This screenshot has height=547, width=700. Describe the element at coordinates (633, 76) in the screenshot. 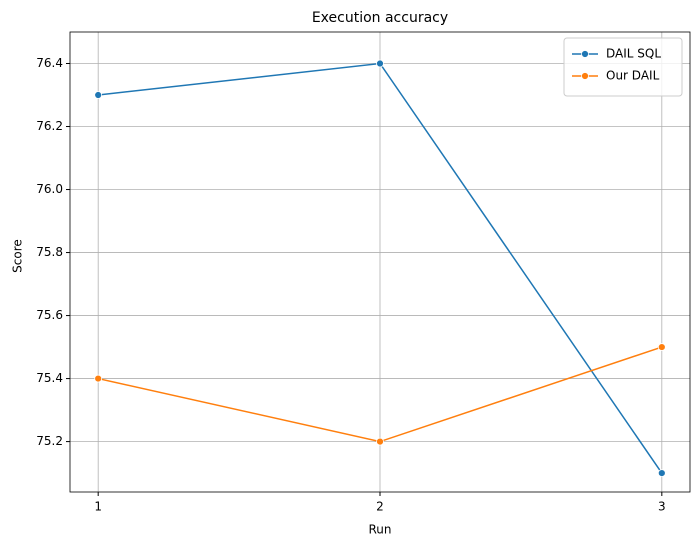

I see `legend-label: Our DAIL` at that location.